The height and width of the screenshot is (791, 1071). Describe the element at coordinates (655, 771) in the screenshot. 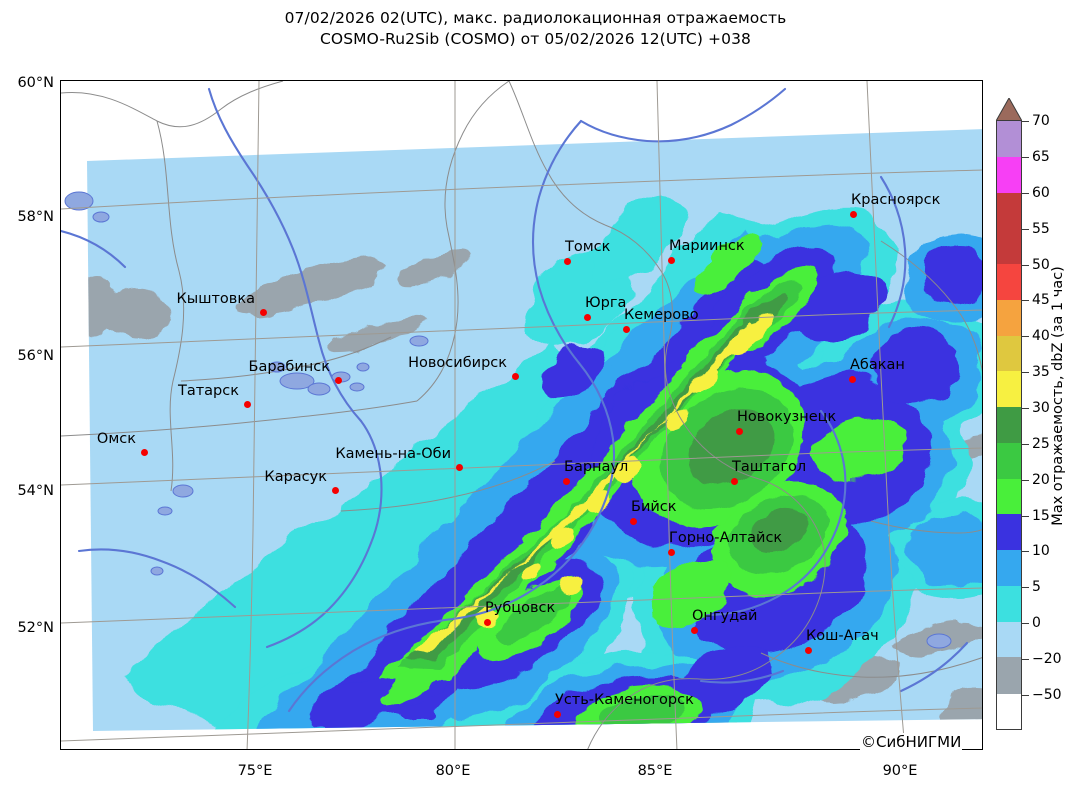

I see `x-tick-label-85E: 85°E` at that location.